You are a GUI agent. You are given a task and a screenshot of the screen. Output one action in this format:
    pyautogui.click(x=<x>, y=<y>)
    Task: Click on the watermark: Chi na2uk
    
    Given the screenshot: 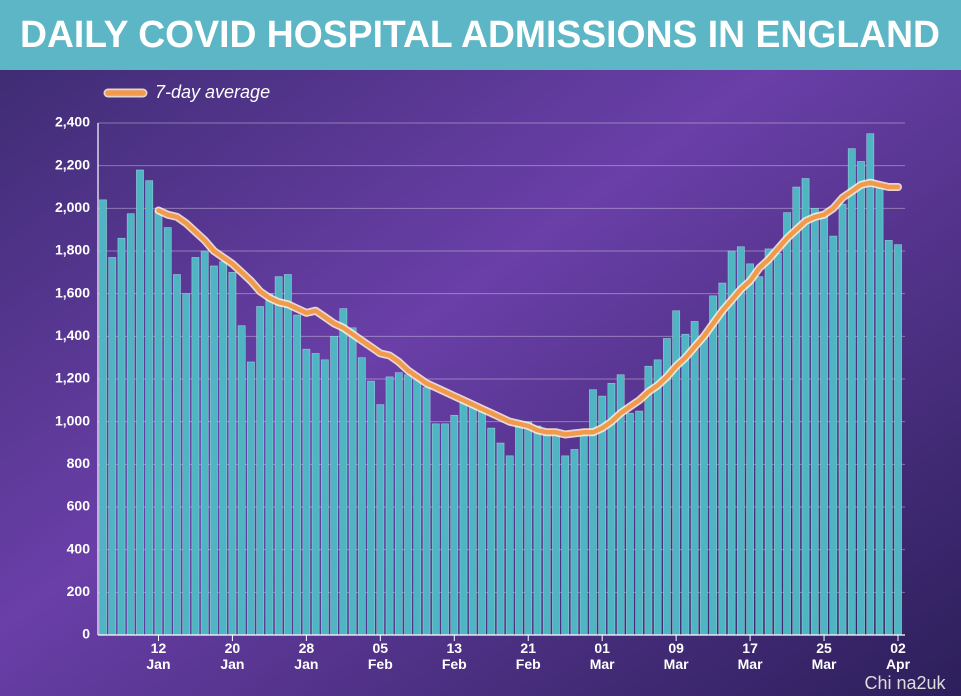 What is the action you would take?
    pyautogui.click(x=905, y=683)
    